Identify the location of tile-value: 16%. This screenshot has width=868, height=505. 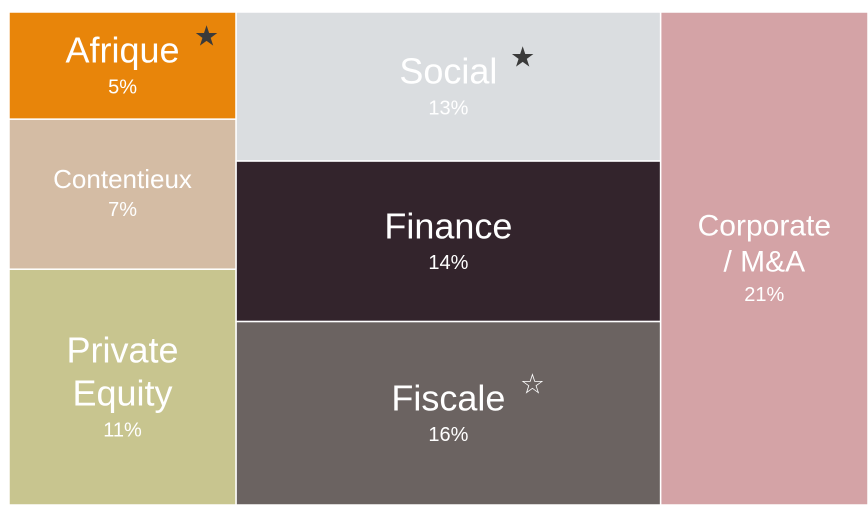
(448, 435).